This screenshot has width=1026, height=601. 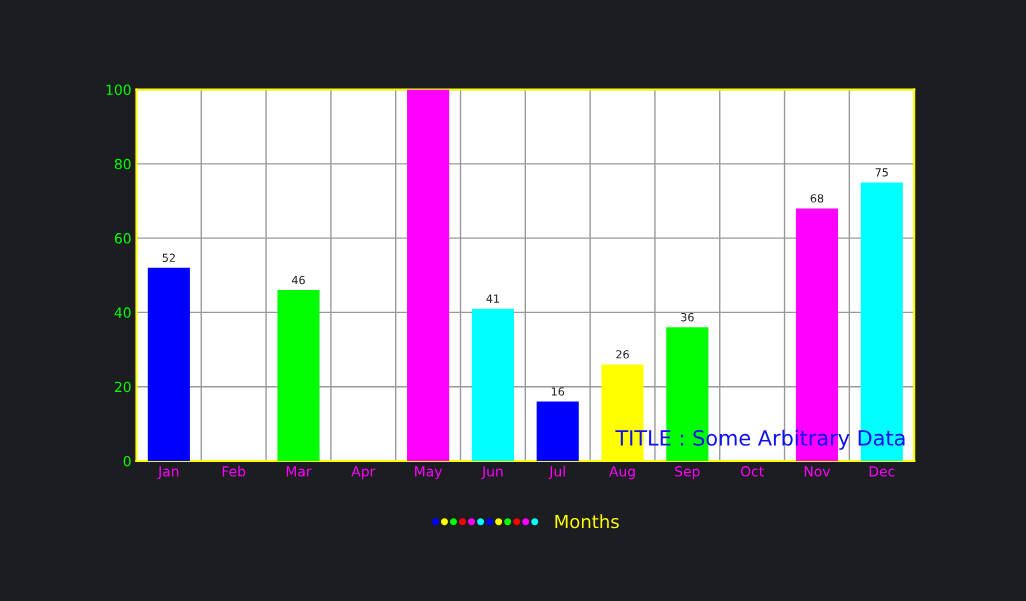 I want to click on x-tick-label: Feb, so click(x=234, y=471).